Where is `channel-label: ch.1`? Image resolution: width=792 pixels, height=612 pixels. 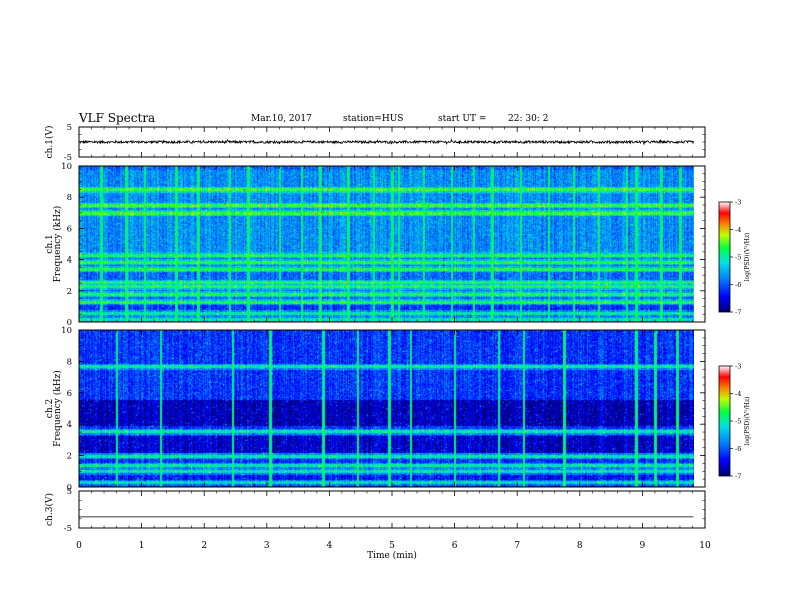 channel-label: ch.1 is located at coordinates (50, 243).